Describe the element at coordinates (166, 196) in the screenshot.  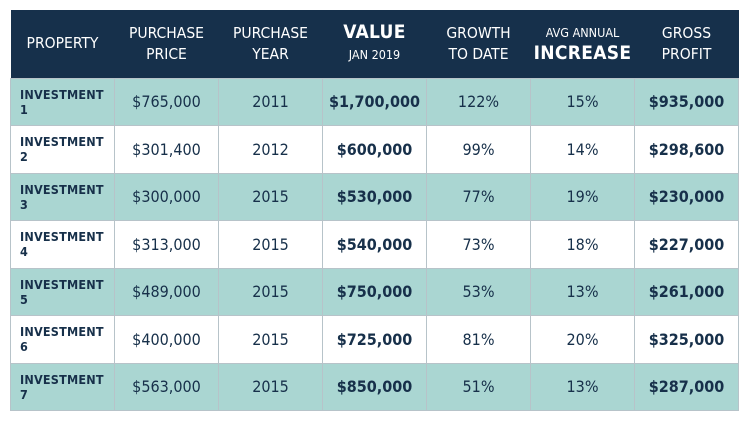
I see `purchase-price-cell: $300,000` at that location.